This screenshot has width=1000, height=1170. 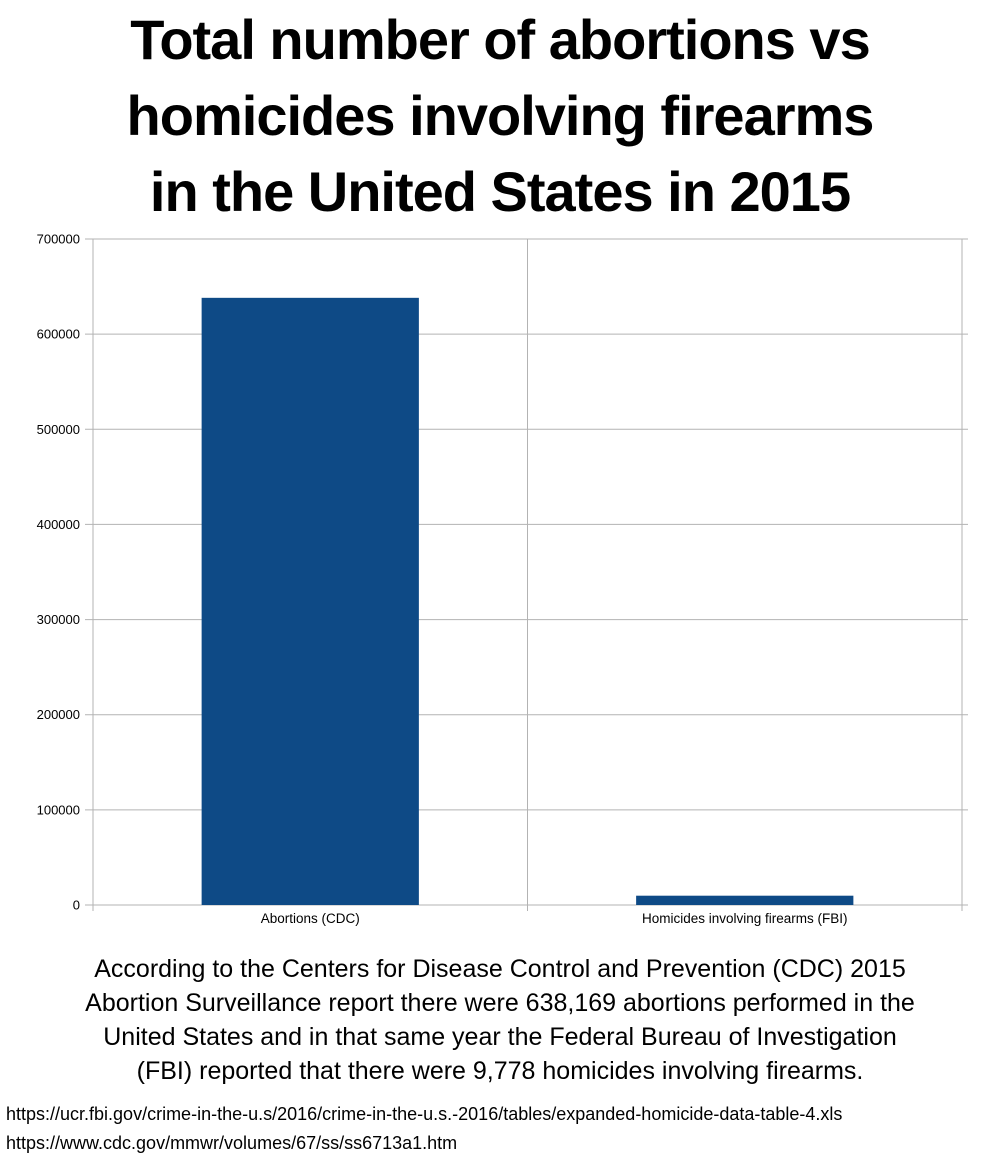 I want to click on category-label: Homicides involving firearms (FBI), so click(x=745, y=918).